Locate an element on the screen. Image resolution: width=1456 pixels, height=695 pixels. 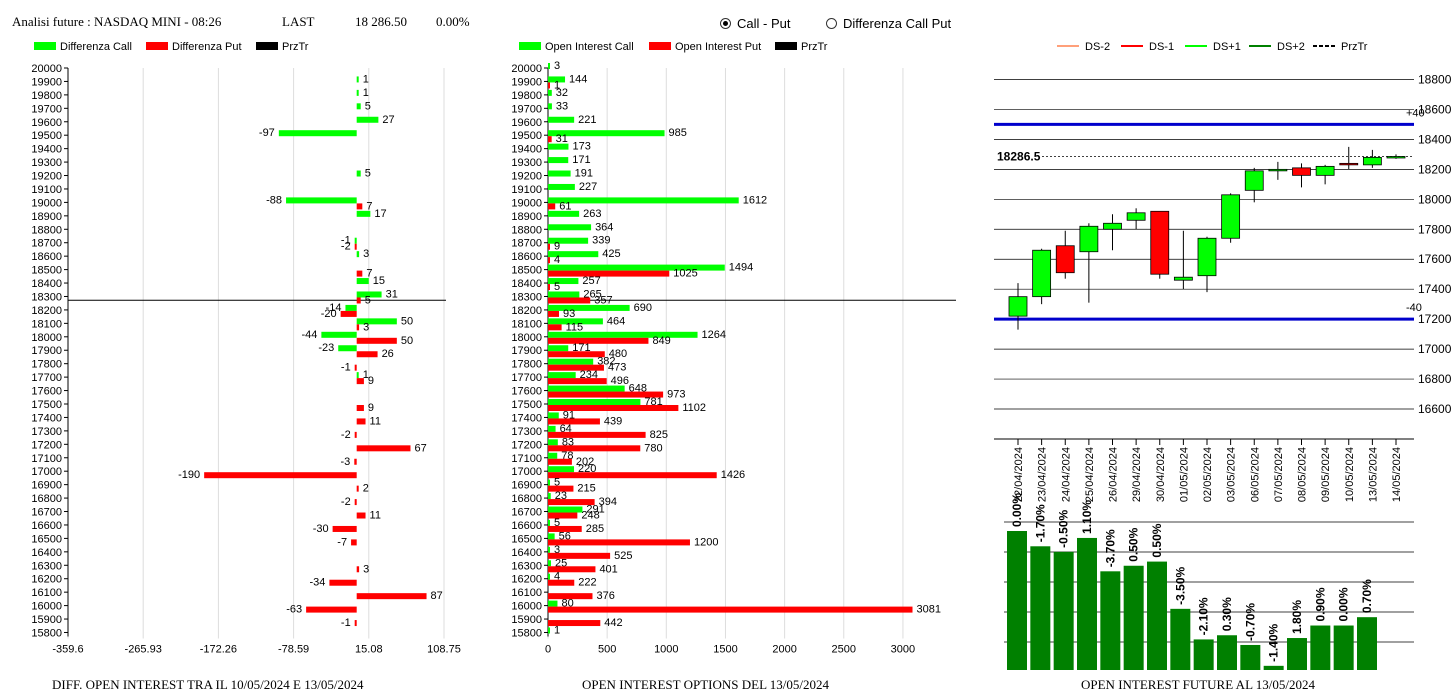
oi-chart-strike-label: 16300 is located at coordinates (526, 566).